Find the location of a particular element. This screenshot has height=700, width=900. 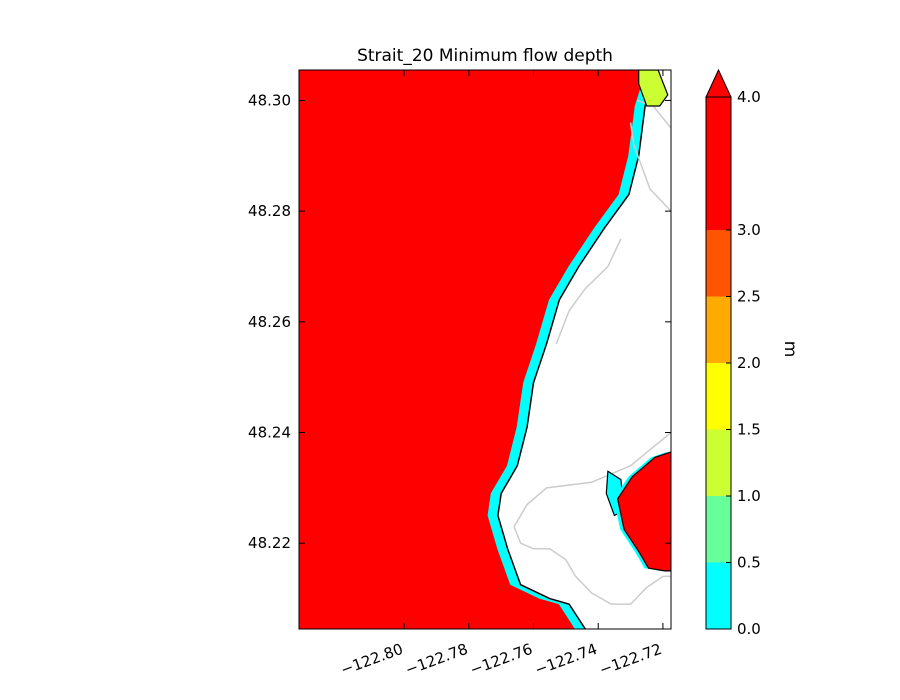

x-tick-label: −122.80 is located at coordinates (371, 659).